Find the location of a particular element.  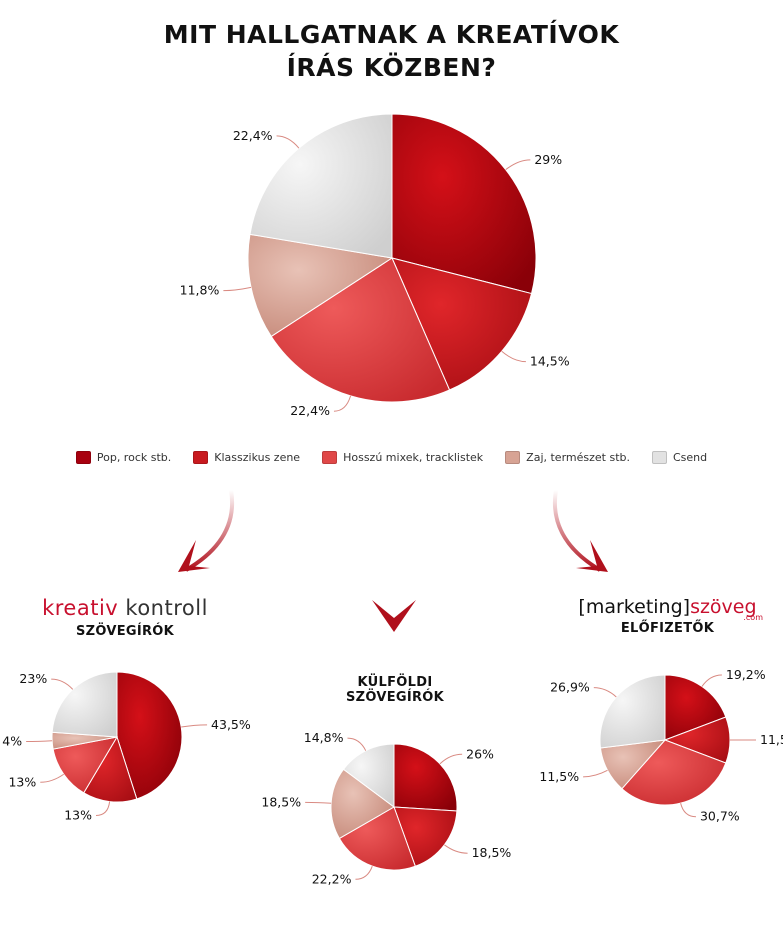

slice-label: 19,2% is located at coordinates (746, 674).